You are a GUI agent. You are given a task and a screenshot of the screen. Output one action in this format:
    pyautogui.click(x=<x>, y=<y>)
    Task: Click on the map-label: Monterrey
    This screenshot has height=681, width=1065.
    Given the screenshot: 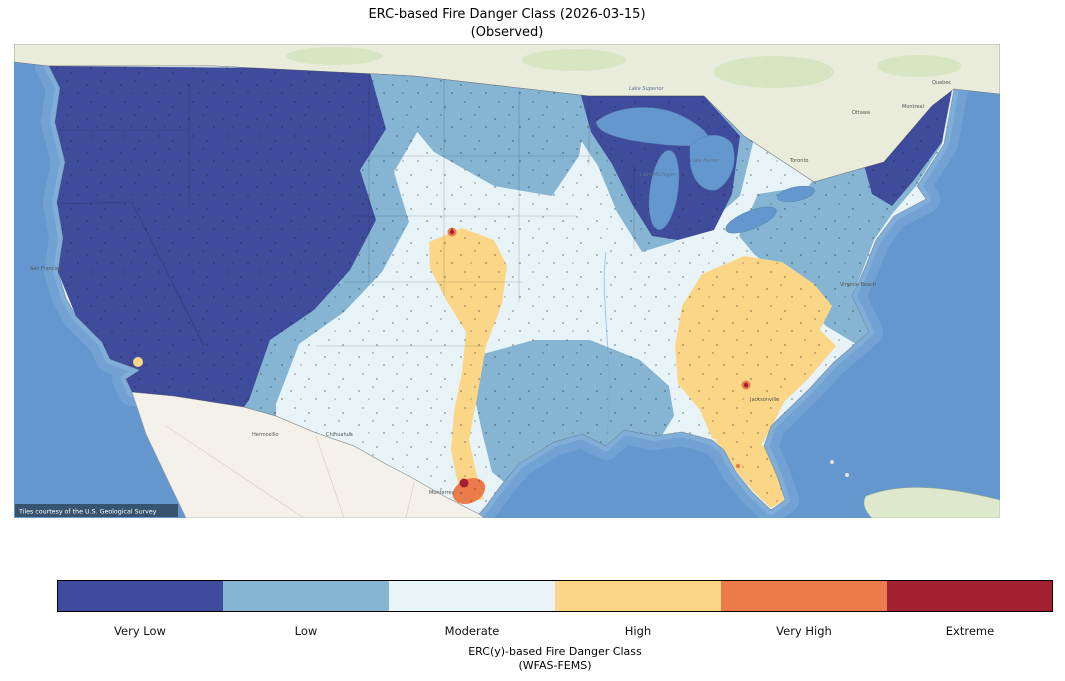 What is the action you would take?
    pyautogui.click(x=442, y=493)
    